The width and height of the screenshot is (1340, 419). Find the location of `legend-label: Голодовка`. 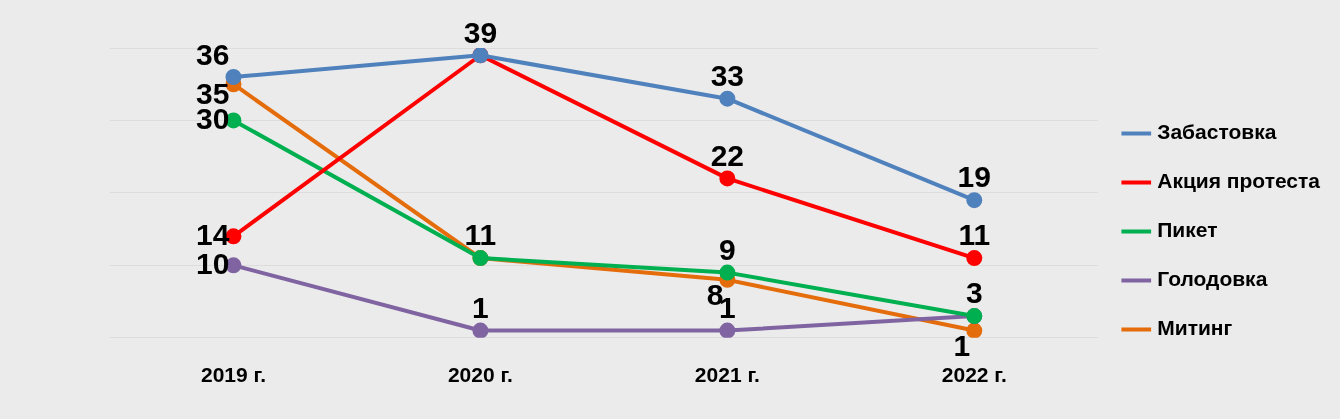

legend-label: Голодовка is located at coordinates (1212, 279).